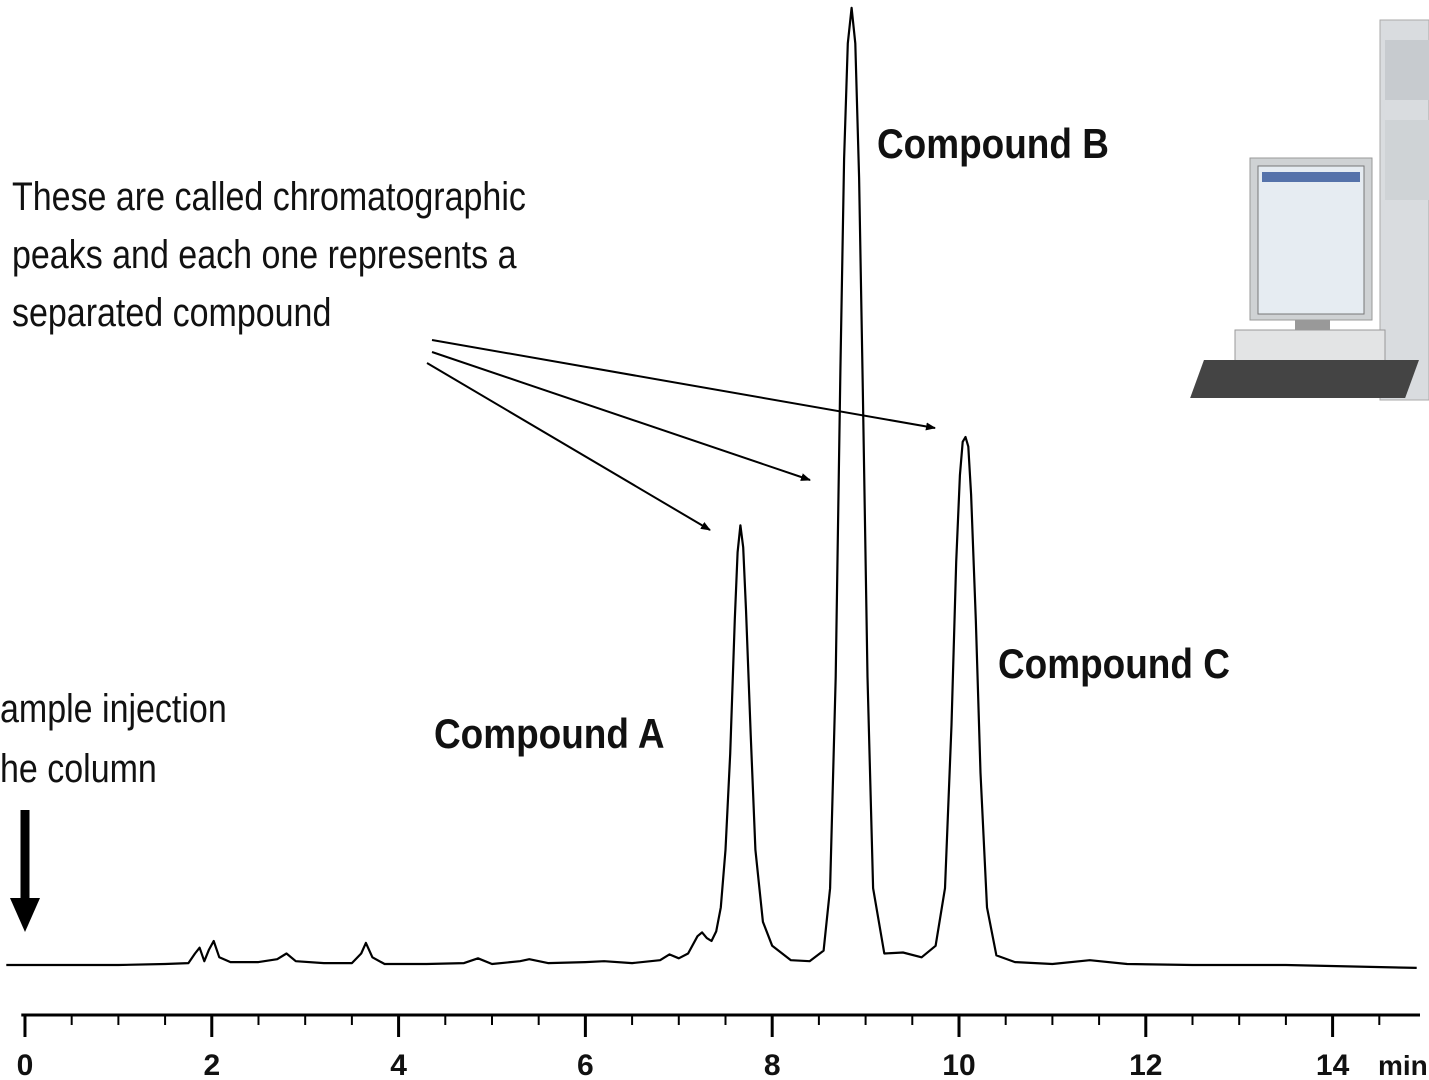 The height and width of the screenshot is (1080, 1429). What do you see at coordinates (1403, 1065) in the screenshot?
I see `x-axis-label: min` at bounding box center [1403, 1065].